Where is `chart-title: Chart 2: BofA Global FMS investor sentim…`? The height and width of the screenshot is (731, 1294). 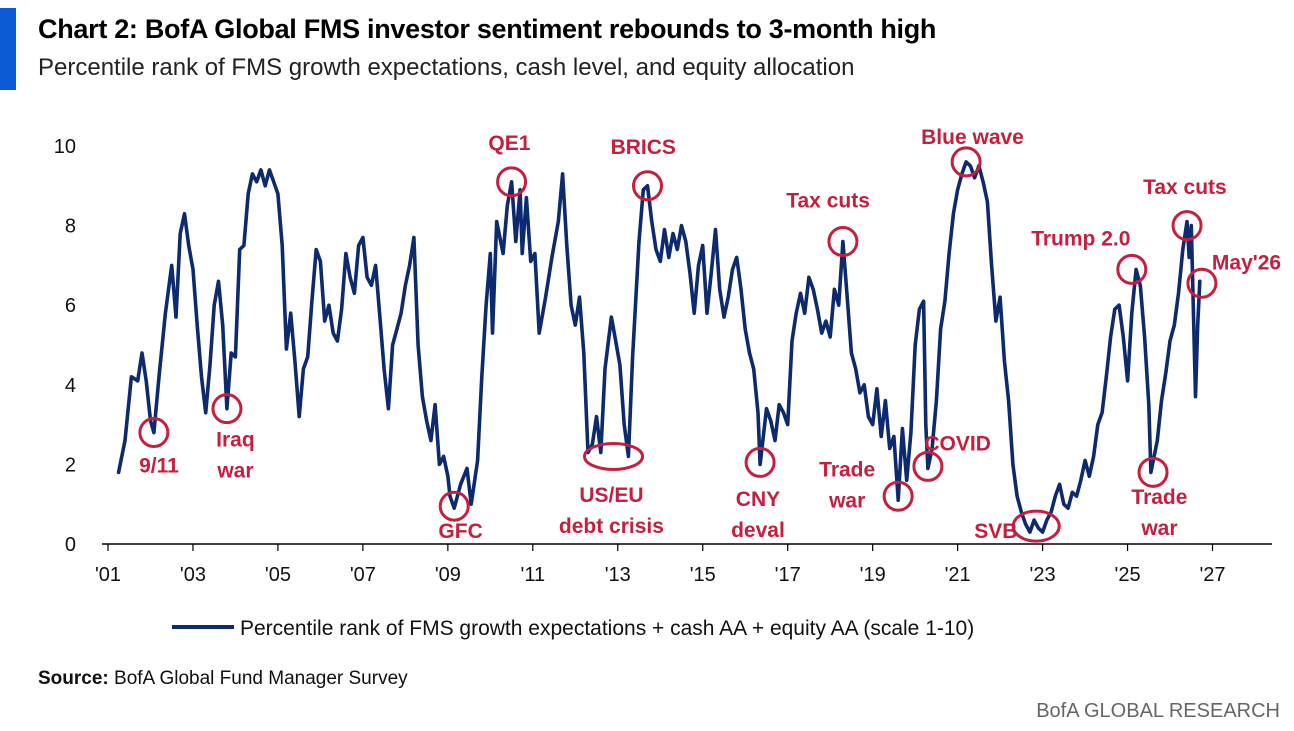 chart-title: Chart 2: BofA Global FMS investor sentim… is located at coordinates (487, 29).